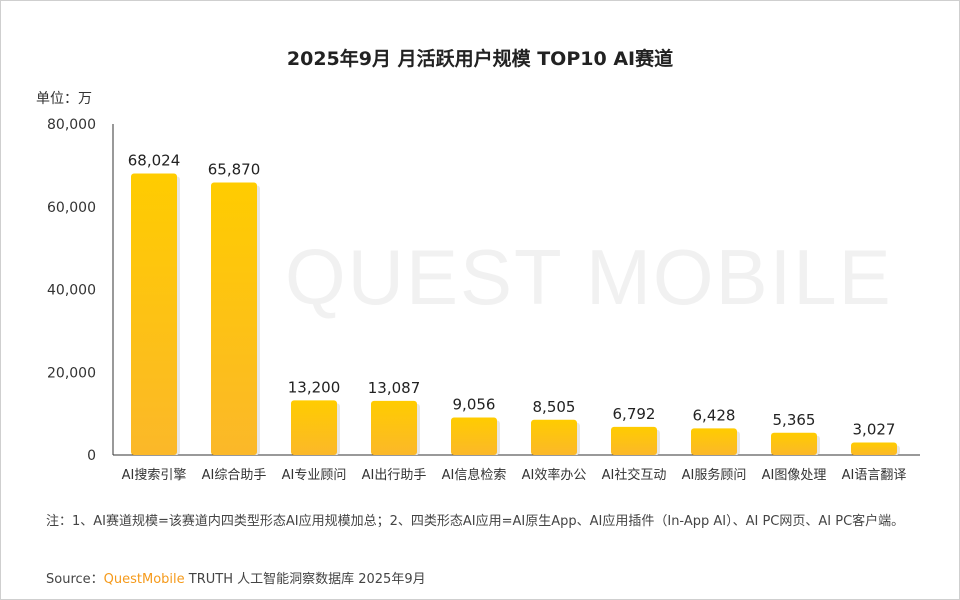 The width and height of the screenshot is (960, 600). Describe the element at coordinates (554, 407) in the screenshot. I see `data-label: 8,505` at that location.